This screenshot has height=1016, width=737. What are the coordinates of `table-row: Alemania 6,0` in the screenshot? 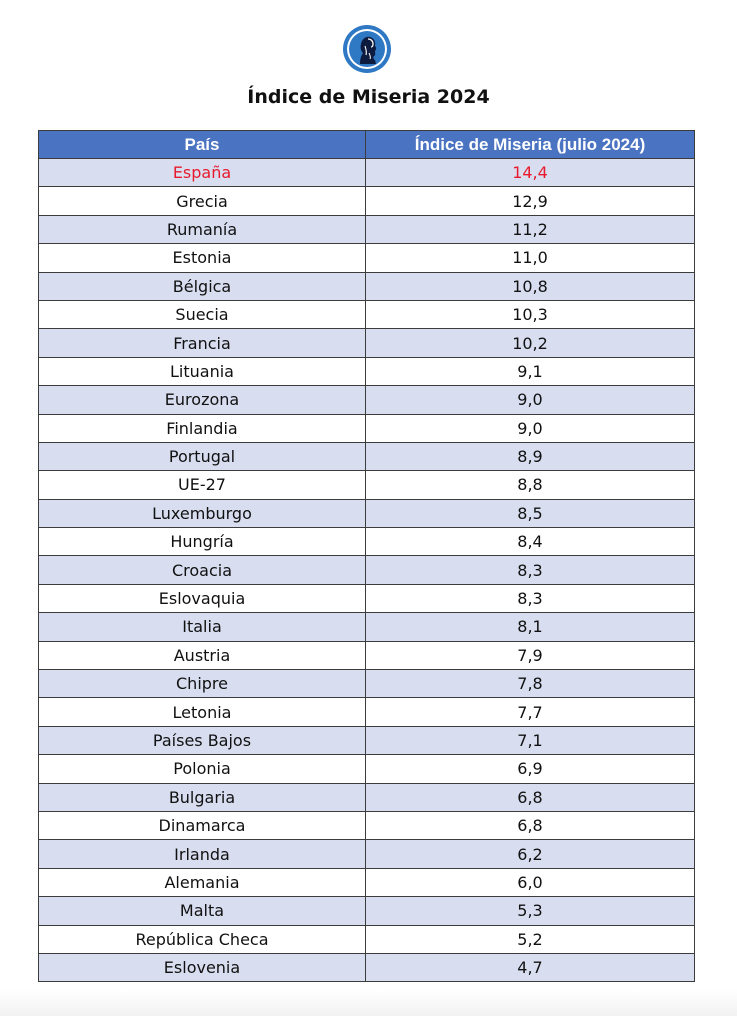 It's located at (366, 882).